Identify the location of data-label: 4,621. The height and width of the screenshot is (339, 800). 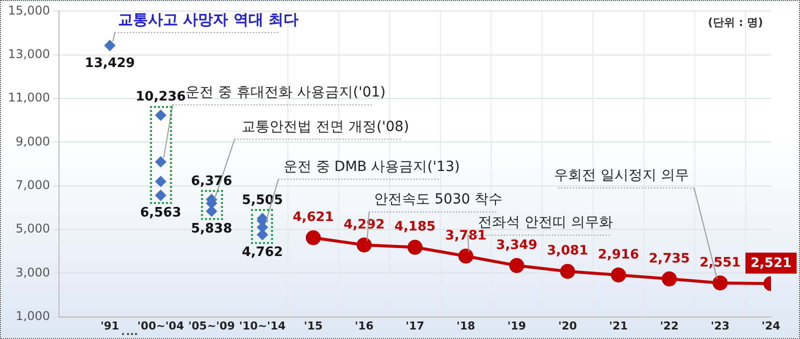
(313, 218).